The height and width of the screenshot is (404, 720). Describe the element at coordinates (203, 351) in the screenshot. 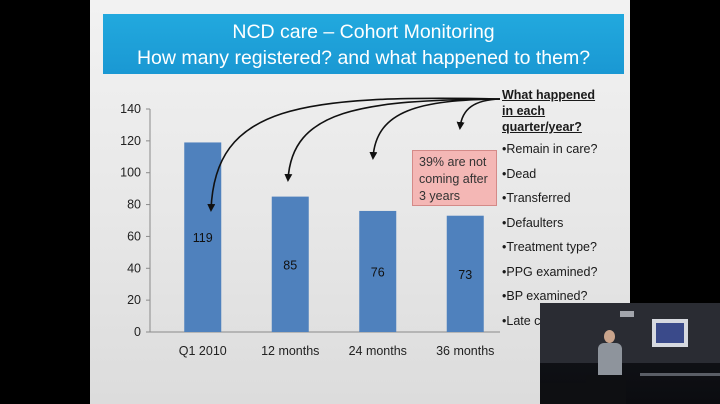

I see `x-category-label: Q1 2010` at that location.